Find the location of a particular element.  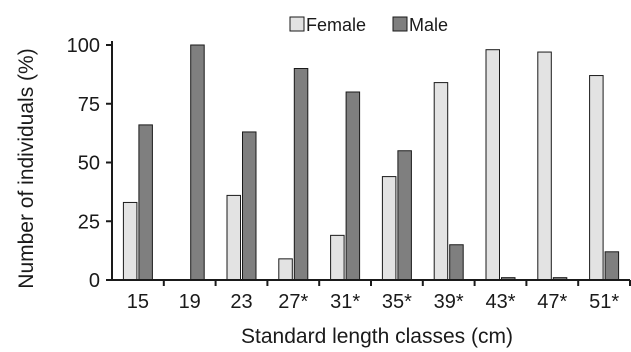

y-tick-label-100: 100 is located at coordinates (83, 46).